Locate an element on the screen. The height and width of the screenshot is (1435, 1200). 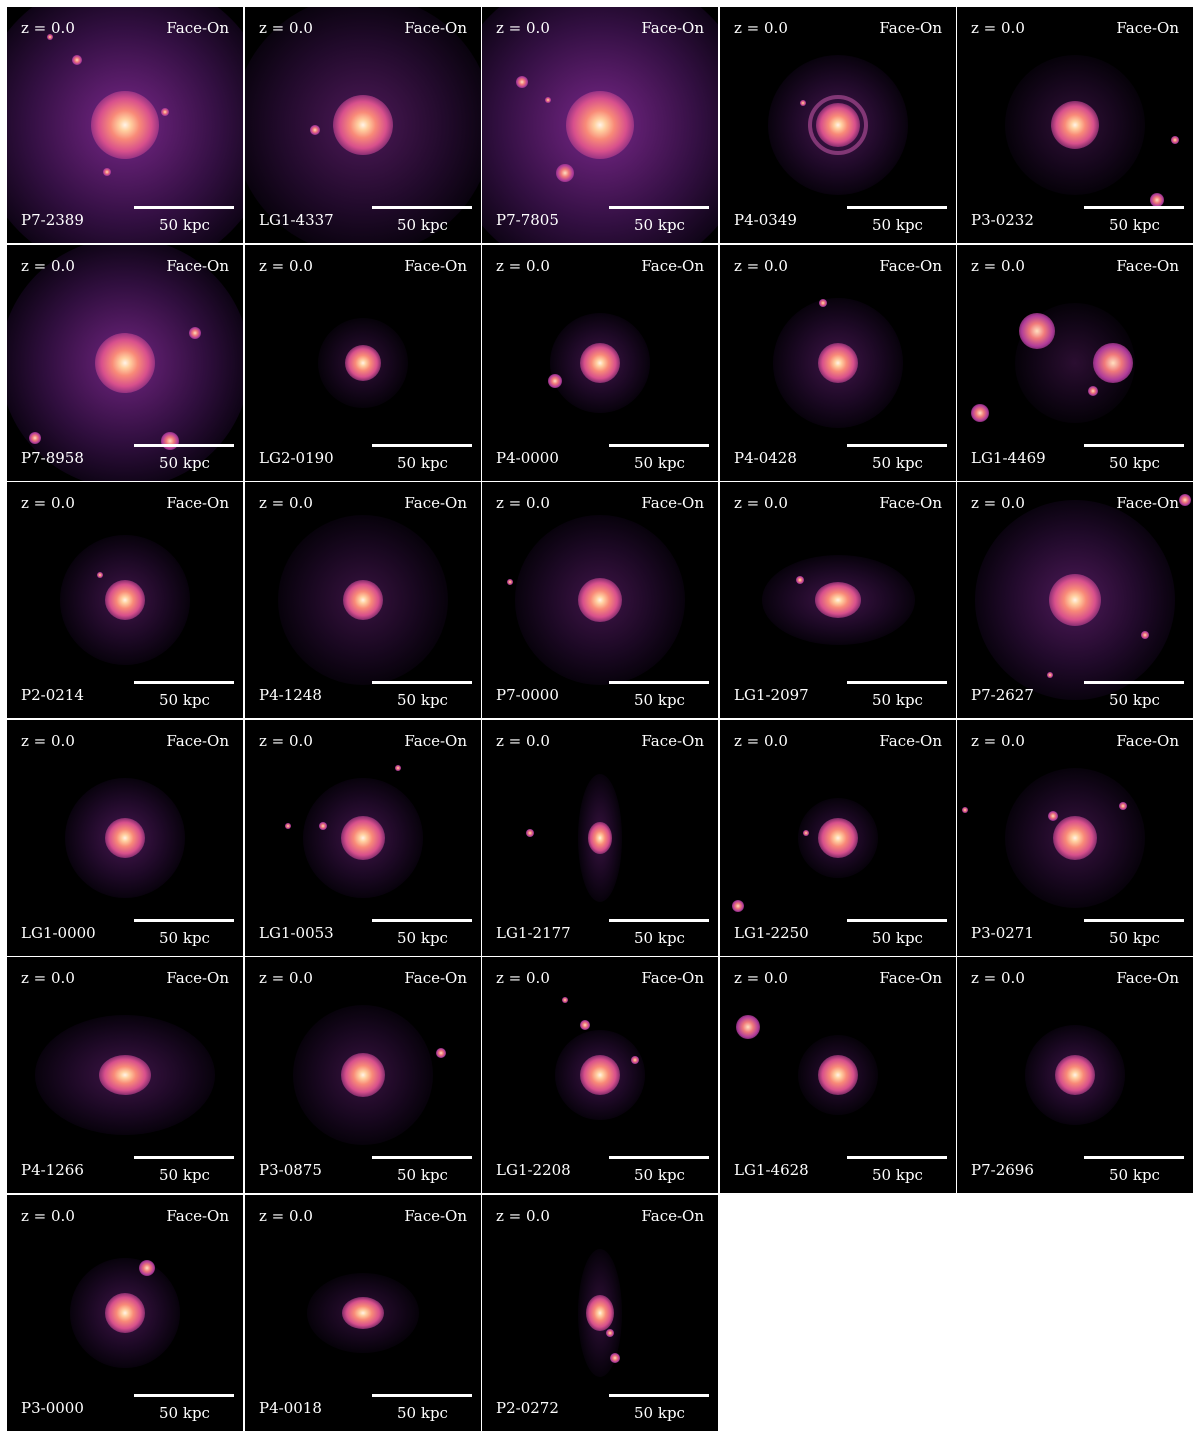
galaxy-panel: z = 0.0 Face-On P4-0018 50 kpc is located at coordinates (363, 1313).